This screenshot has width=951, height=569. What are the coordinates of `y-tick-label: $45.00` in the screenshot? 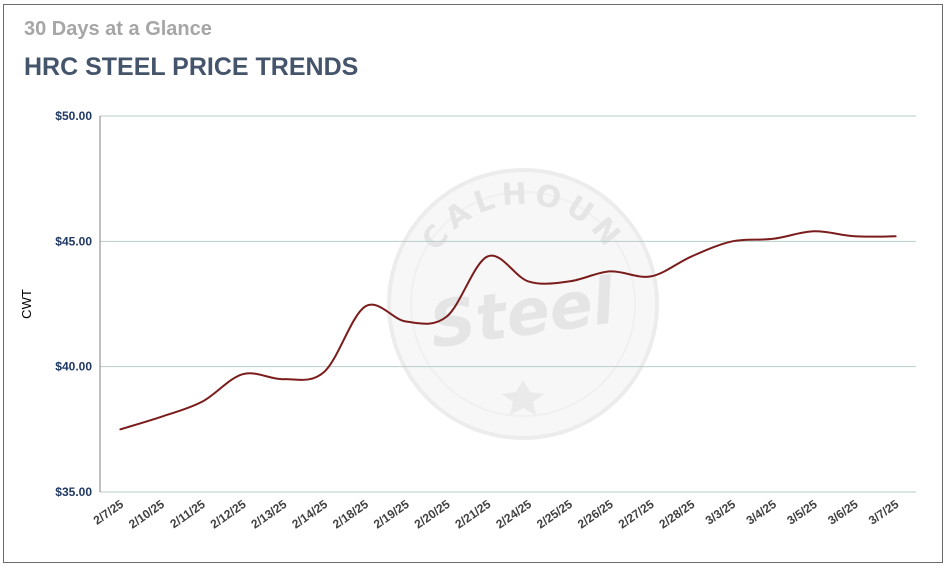 It's located at (73, 241).